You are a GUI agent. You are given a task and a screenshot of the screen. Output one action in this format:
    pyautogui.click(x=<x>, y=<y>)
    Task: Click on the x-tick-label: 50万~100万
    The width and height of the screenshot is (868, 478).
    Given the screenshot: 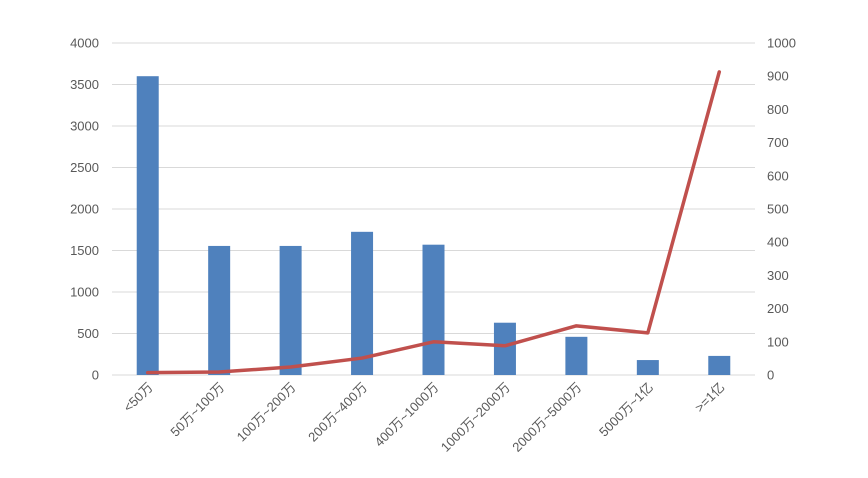 What is the action you would take?
    pyautogui.click(x=197, y=410)
    